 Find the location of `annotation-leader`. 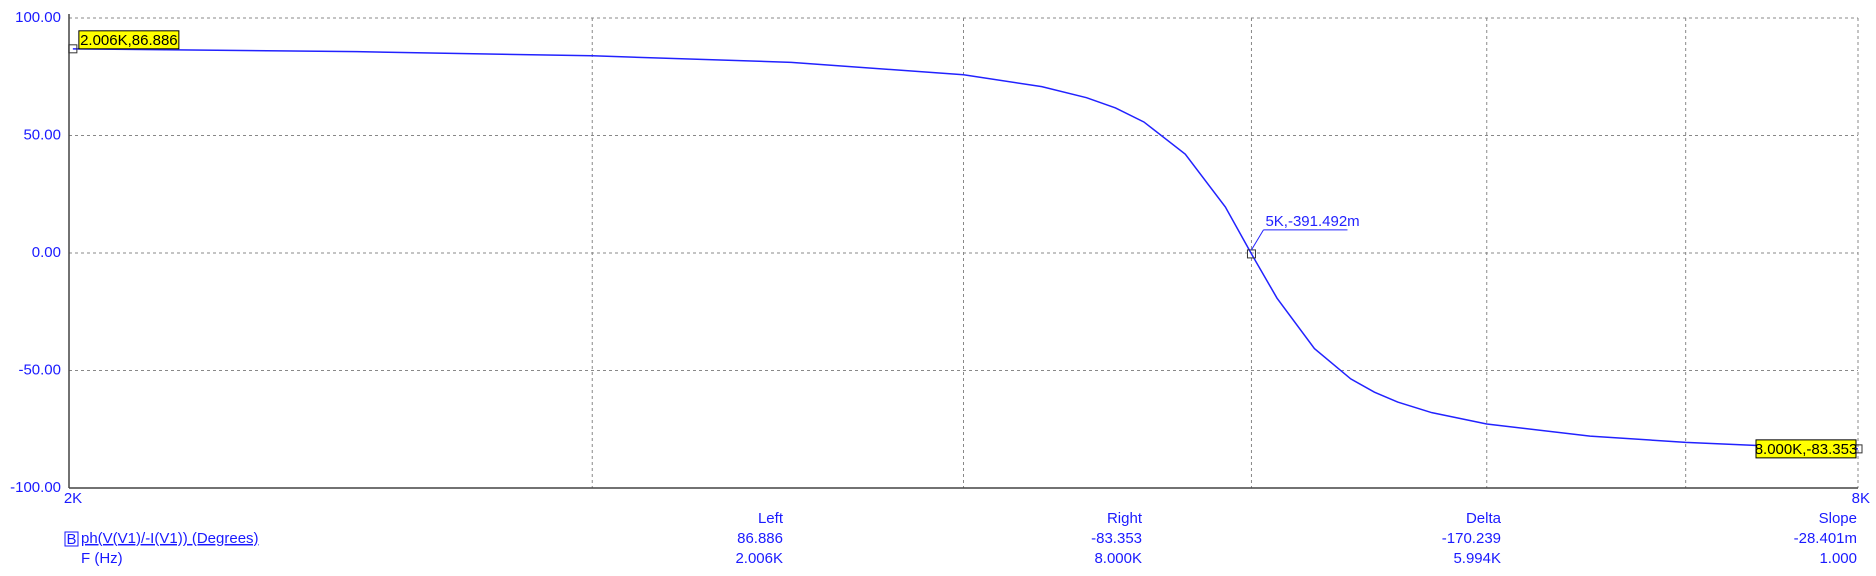

annotation-leader is located at coordinates (1257, 240).